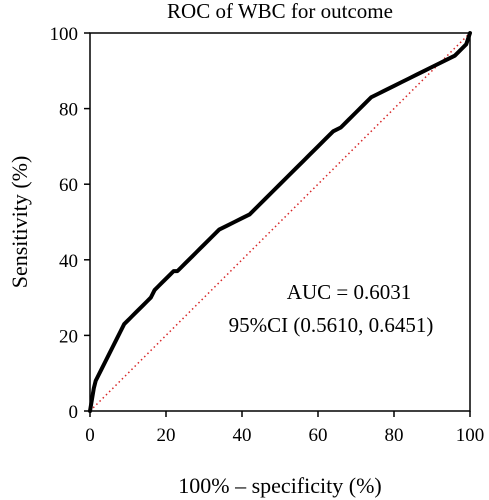  Describe the element at coordinates (19, 222) in the screenshot. I see `y-axis-title: Sensitivity (%)` at that location.